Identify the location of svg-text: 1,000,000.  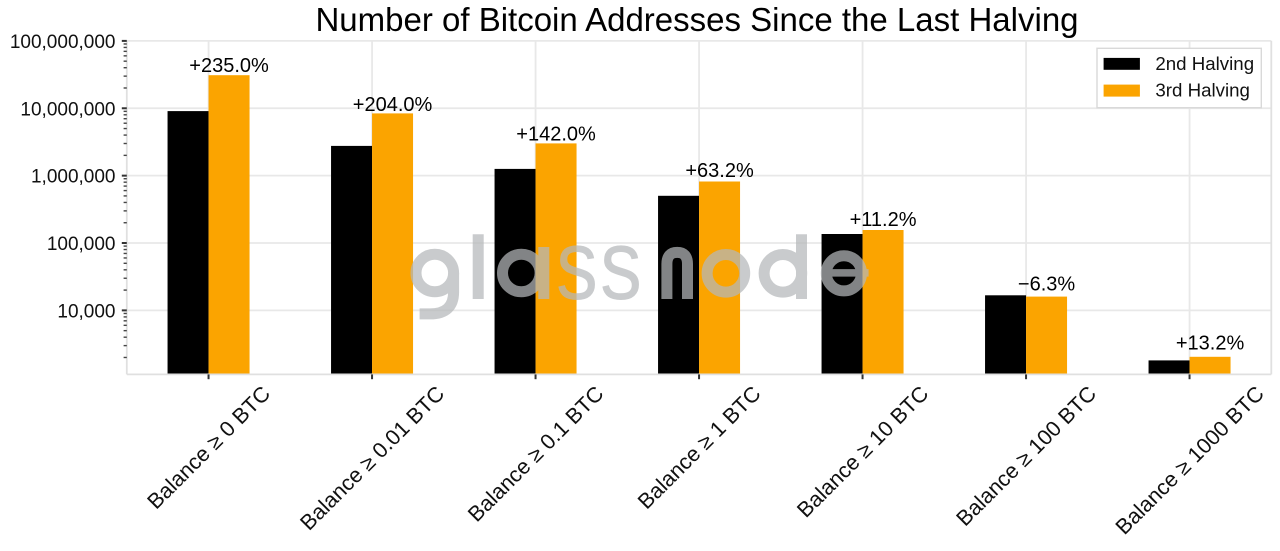
(73, 177).